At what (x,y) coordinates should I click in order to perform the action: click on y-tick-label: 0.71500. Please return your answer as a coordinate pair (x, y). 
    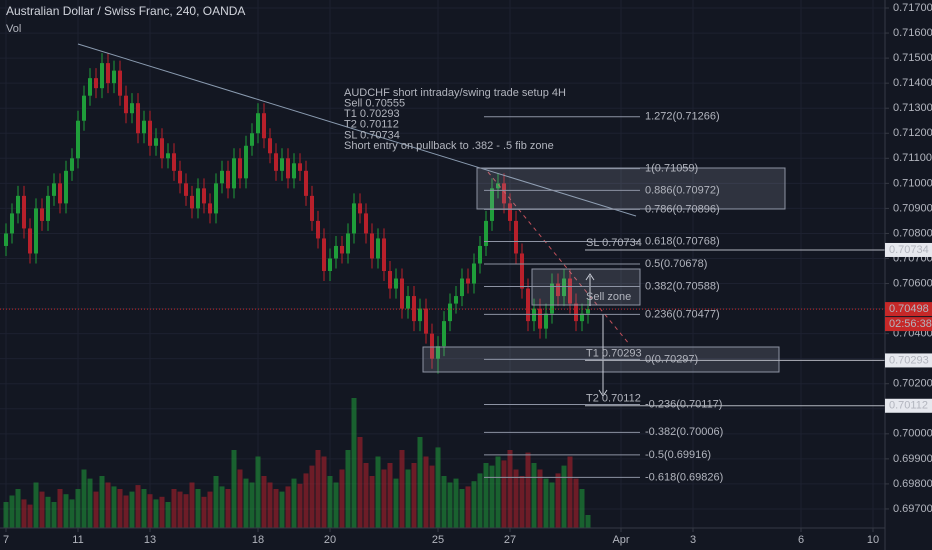
    Looking at the image, I should click on (912, 58).